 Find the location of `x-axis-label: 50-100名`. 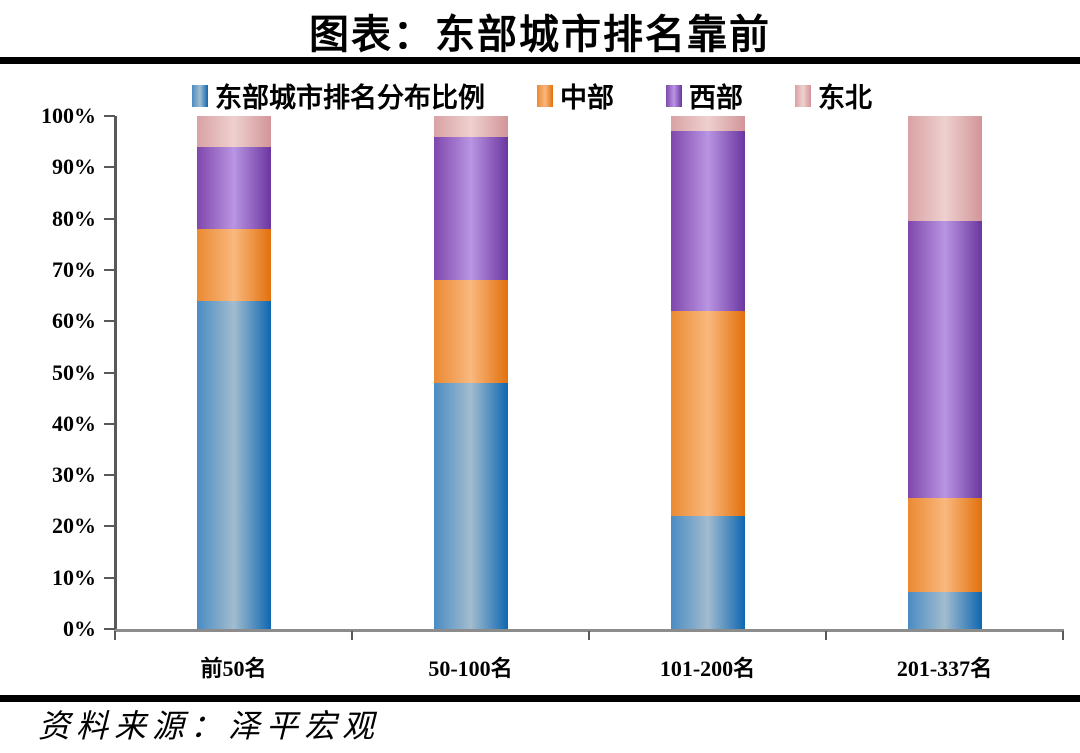

x-axis-label: 50-100名 is located at coordinates (470, 668).